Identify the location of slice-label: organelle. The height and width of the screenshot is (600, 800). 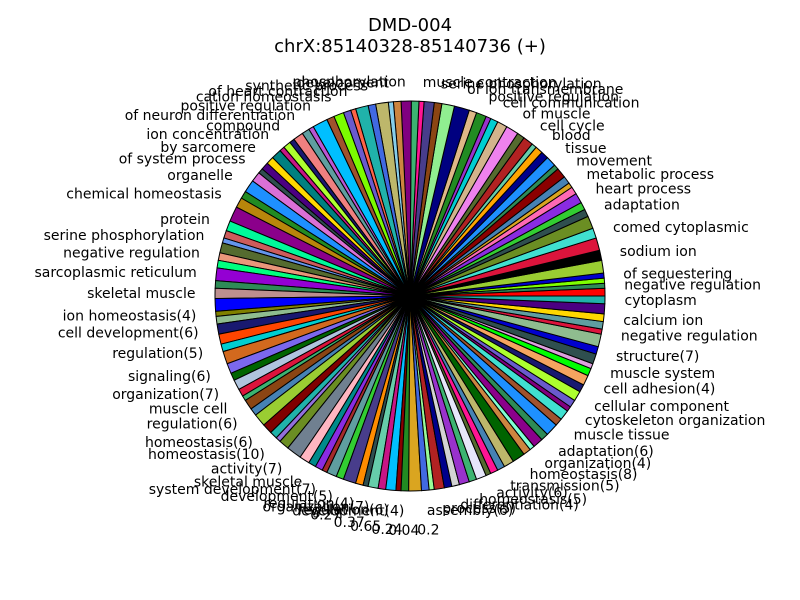
(199, 176).